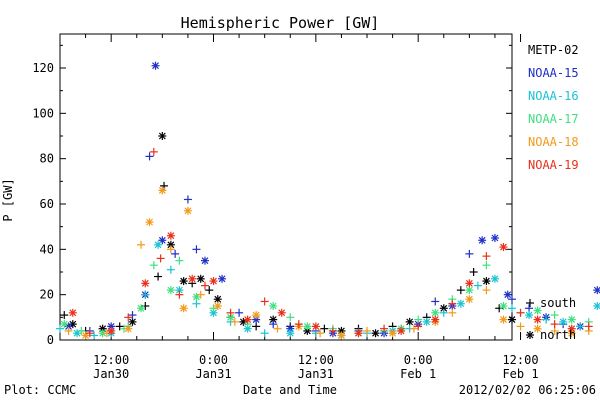 Image resolution: width=600 pixels, height=400 pixels. Describe the element at coordinates (527, 390) in the screenshot. I see `footer-timestamp: 2012/02/02 06:25:06` at that location.